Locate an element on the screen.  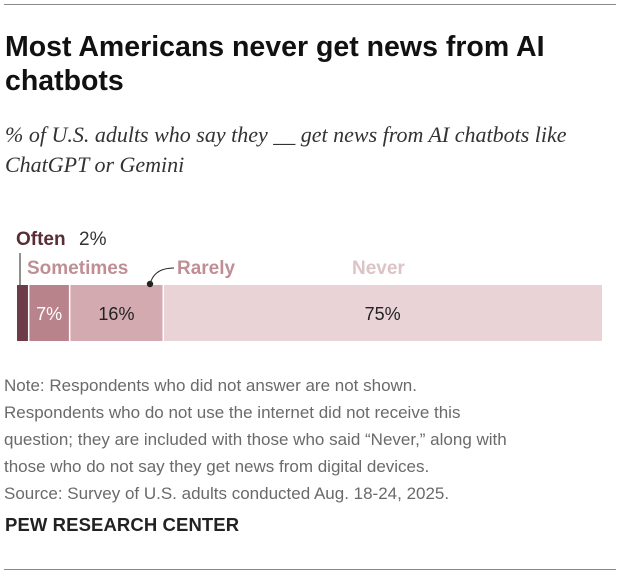
bar-segment-rarely is located at coordinates (116, 313).